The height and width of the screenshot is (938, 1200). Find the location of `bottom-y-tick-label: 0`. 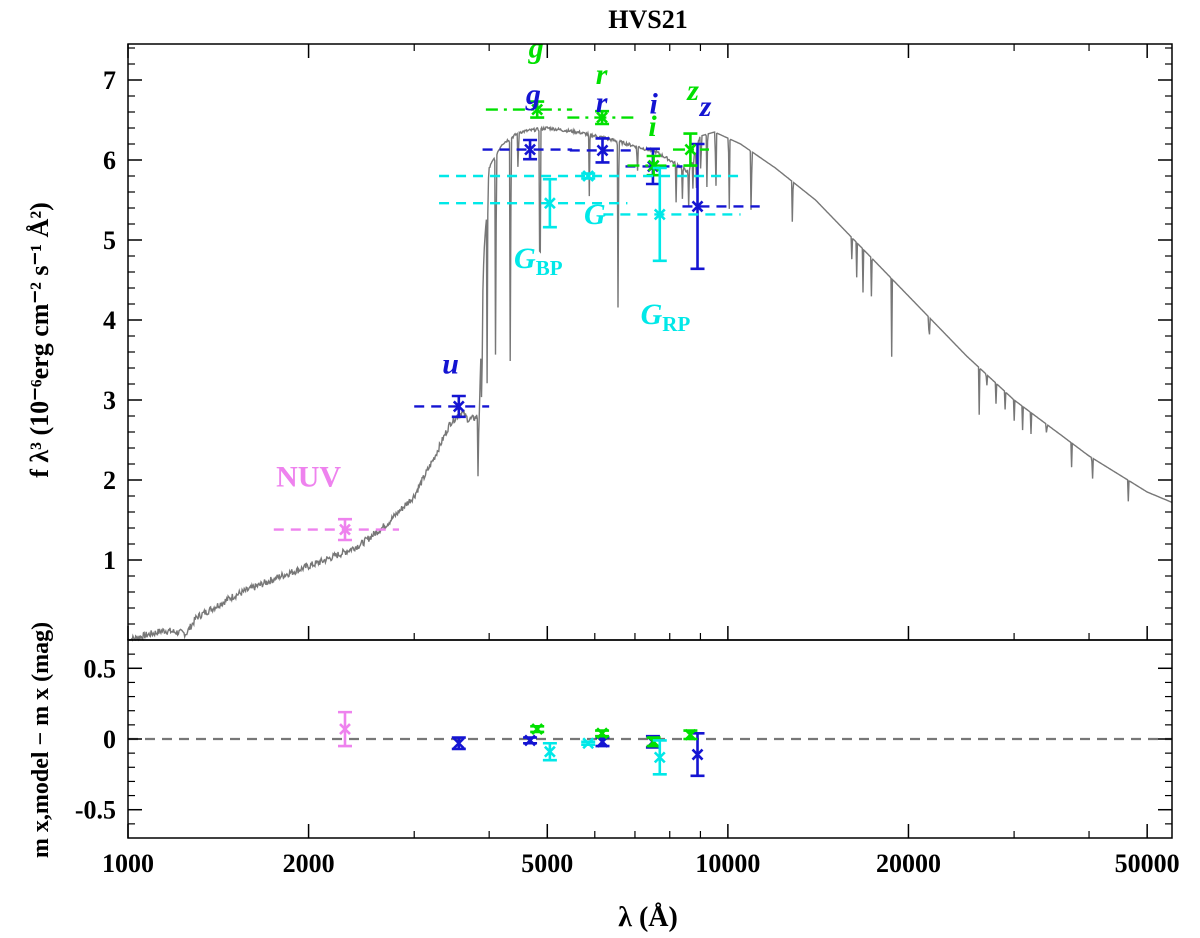

bottom-y-tick-label: 0 is located at coordinates (109, 739).